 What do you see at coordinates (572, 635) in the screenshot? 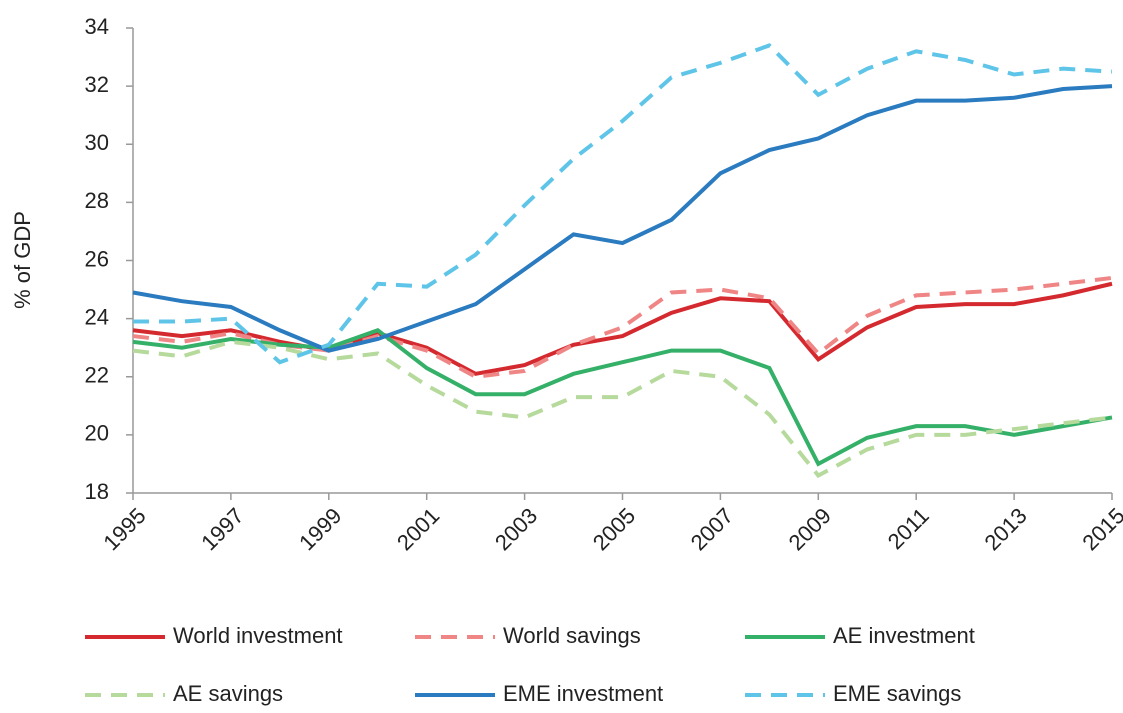
I see `legend-label: World savings` at bounding box center [572, 635].